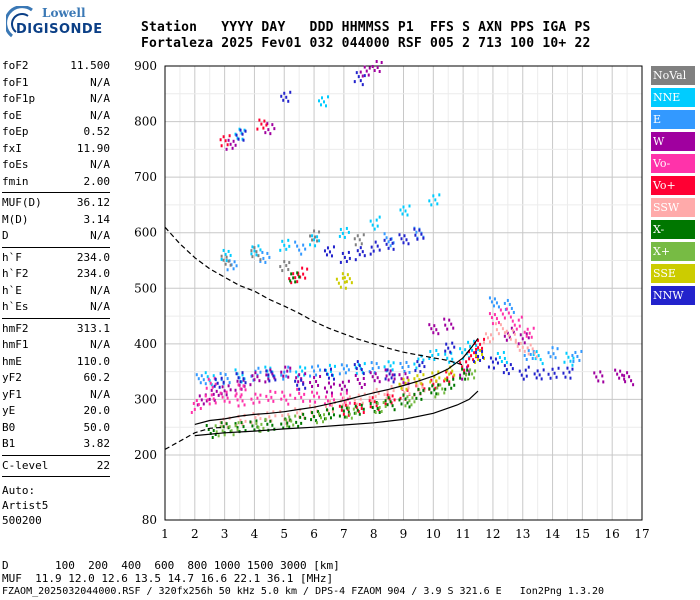 The height and width of the screenshot is (600, 700). I want to click on param-value: 3.14, so click(97, 219).